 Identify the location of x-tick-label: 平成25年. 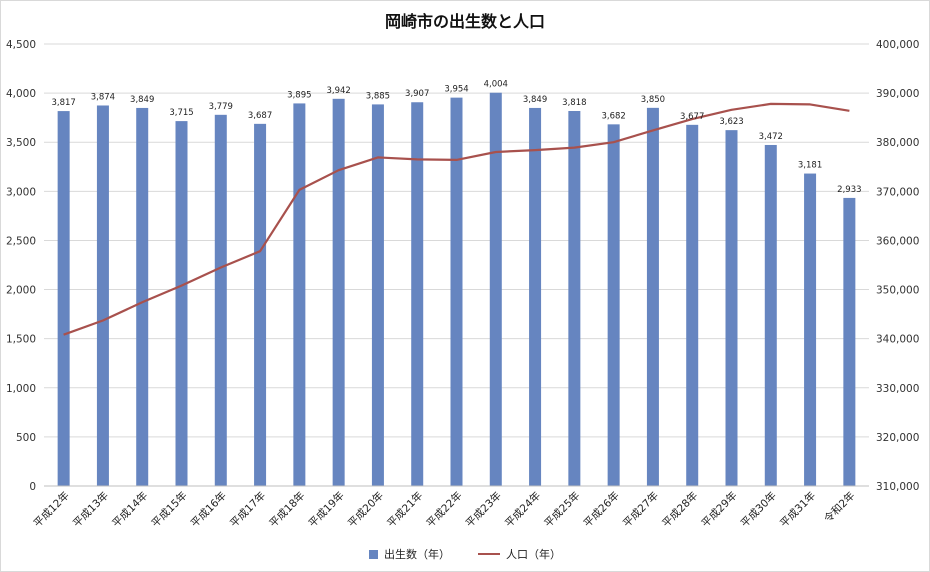
(562, 509).